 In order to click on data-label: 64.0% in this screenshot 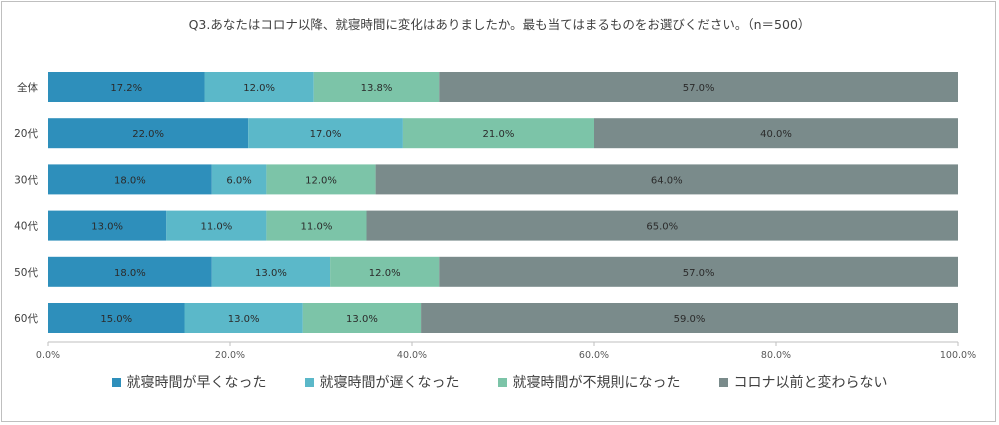, I will do `click(667, 180)`.